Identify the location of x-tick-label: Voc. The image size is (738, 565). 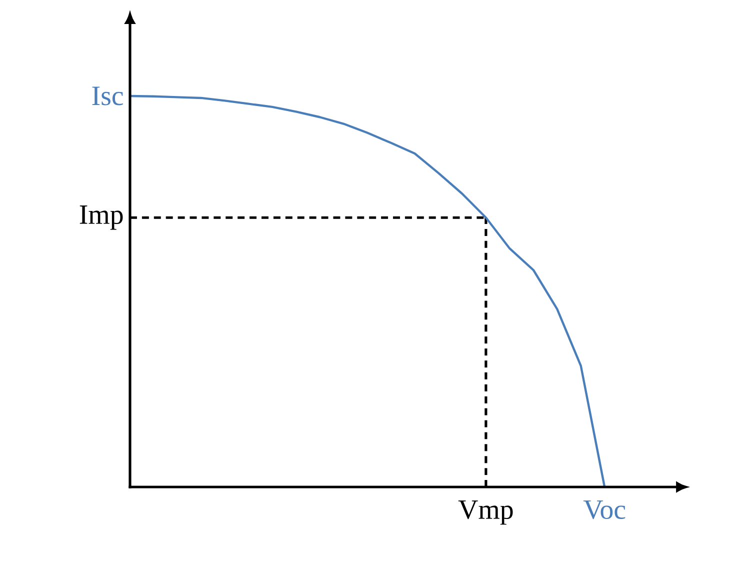
(604, 510).